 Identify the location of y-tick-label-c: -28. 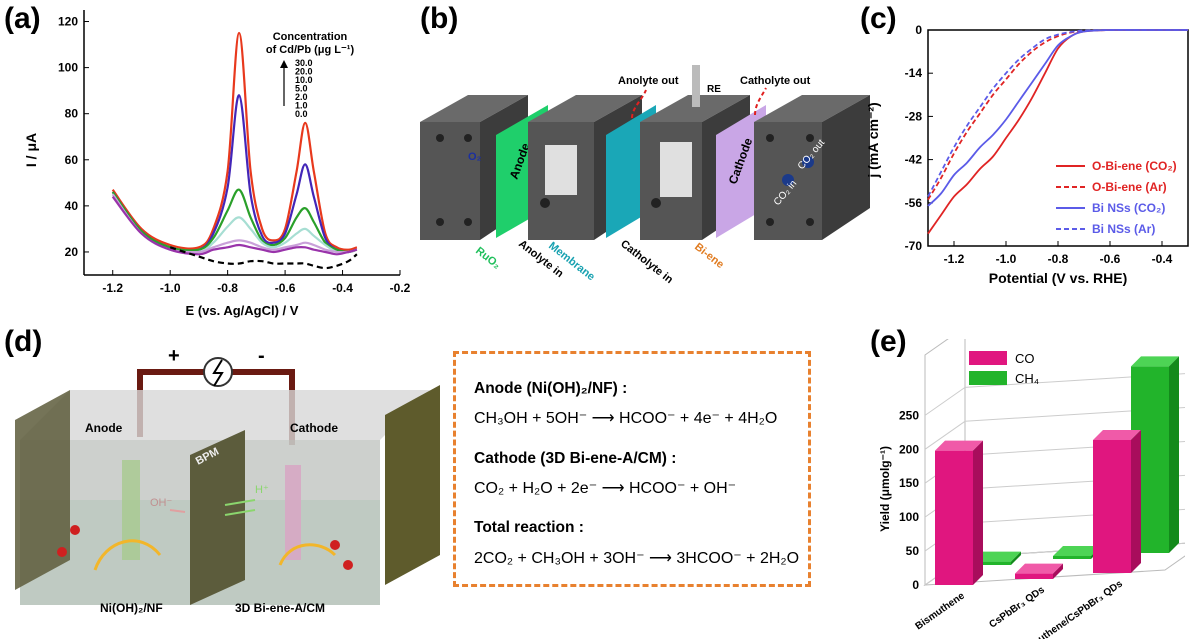
(914, 116).